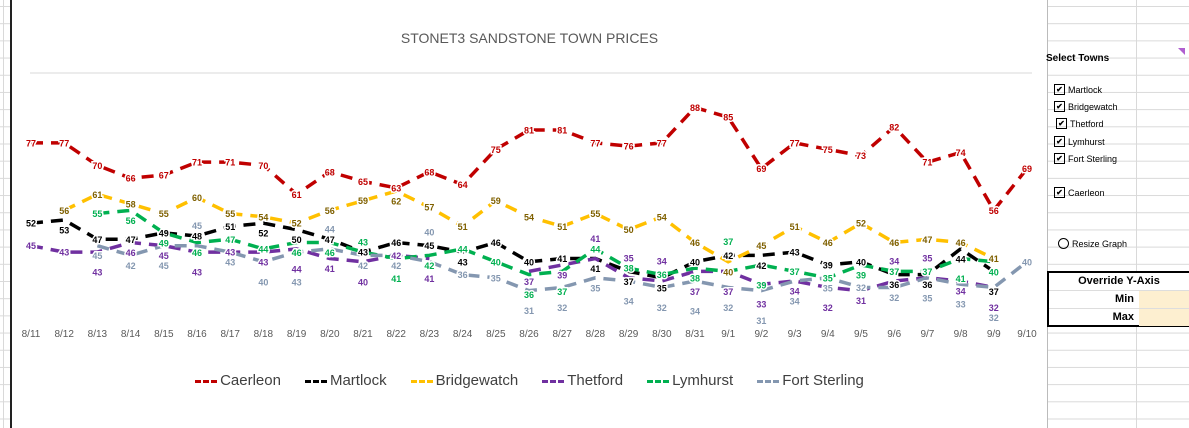 The image size is (1189, 428). What do you see at coordinates (529, 334) in the screenshot?
I see `x-tick-label: 8/26` at bounding box center [529, 334].